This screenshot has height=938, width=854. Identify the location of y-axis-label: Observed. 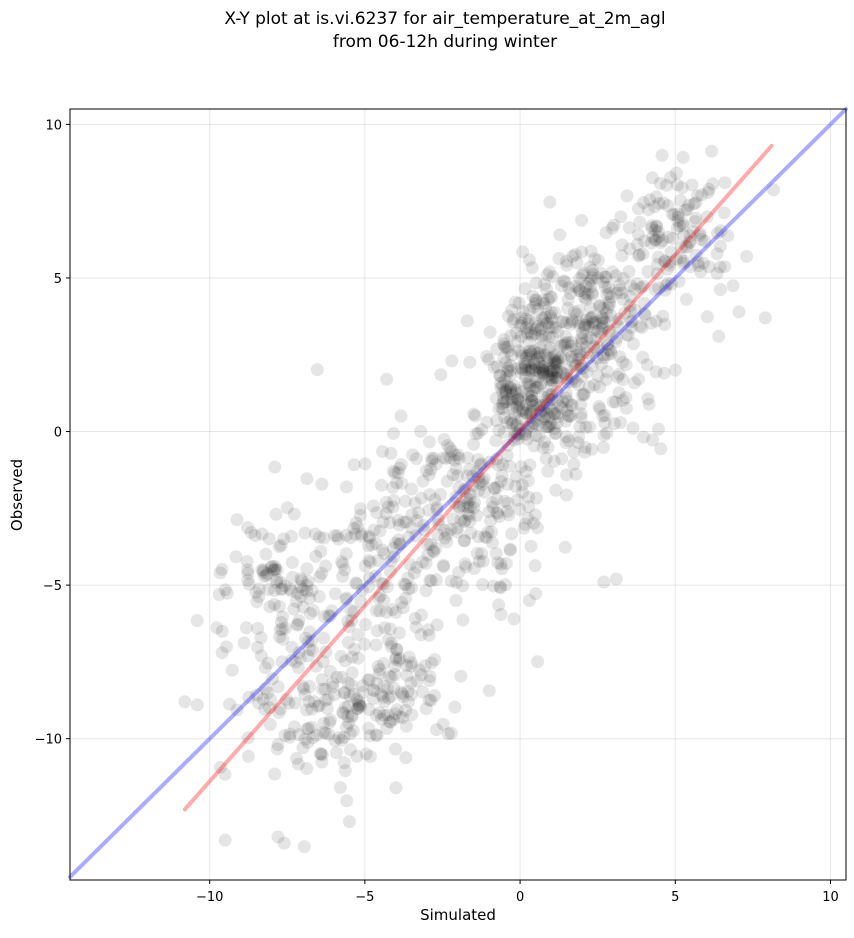
(17, 495).